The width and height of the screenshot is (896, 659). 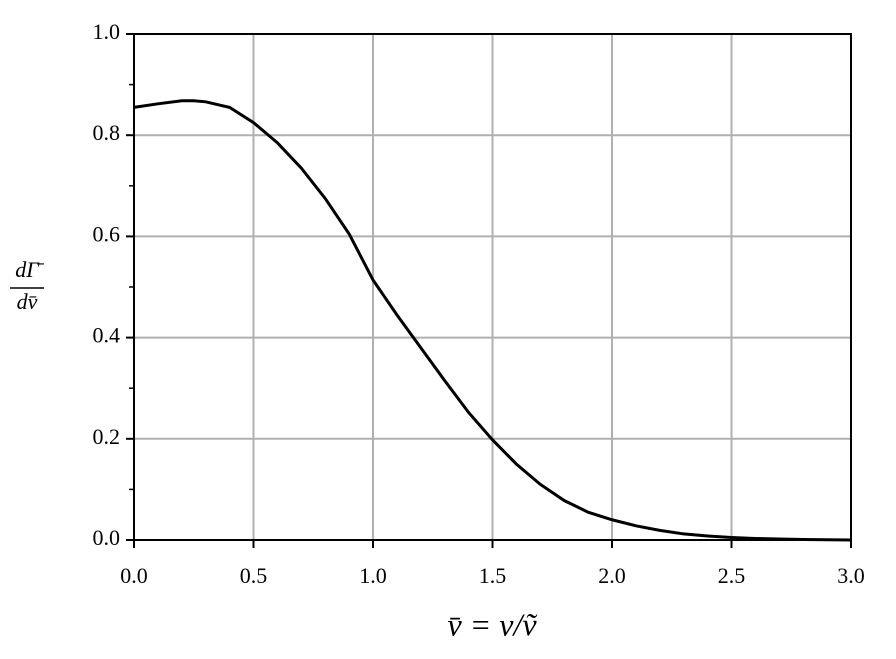 I want to click on y-tick-label: 0.0, so click(x=107, y=537).